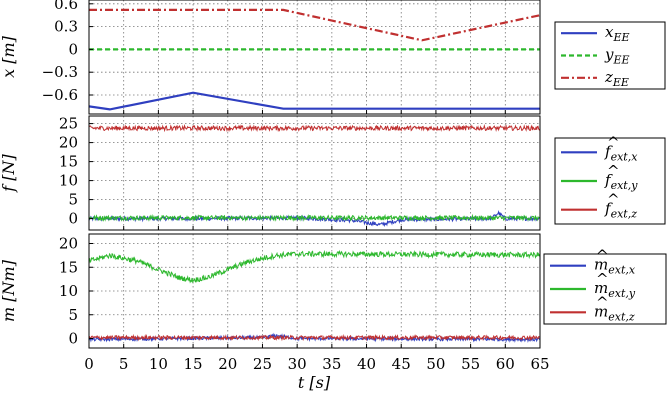 The image size is (668, 397). Describe the element at coordinates (314, 337) in the screenshot. I see `series-m-ext-z` at that location.